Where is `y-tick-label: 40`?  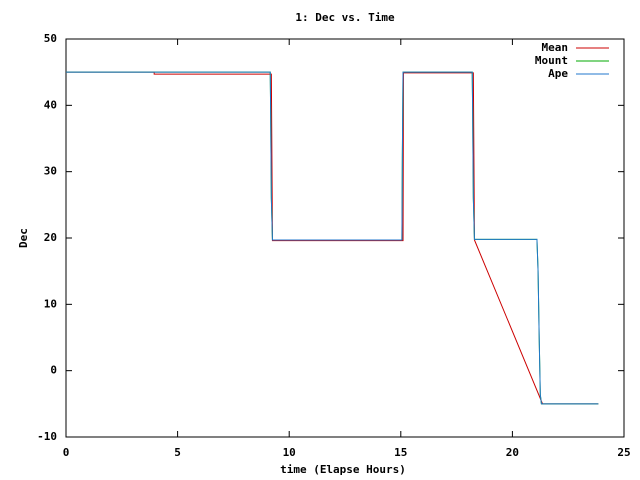
y-tick-label: 40 is located at coordinates (50, 104).